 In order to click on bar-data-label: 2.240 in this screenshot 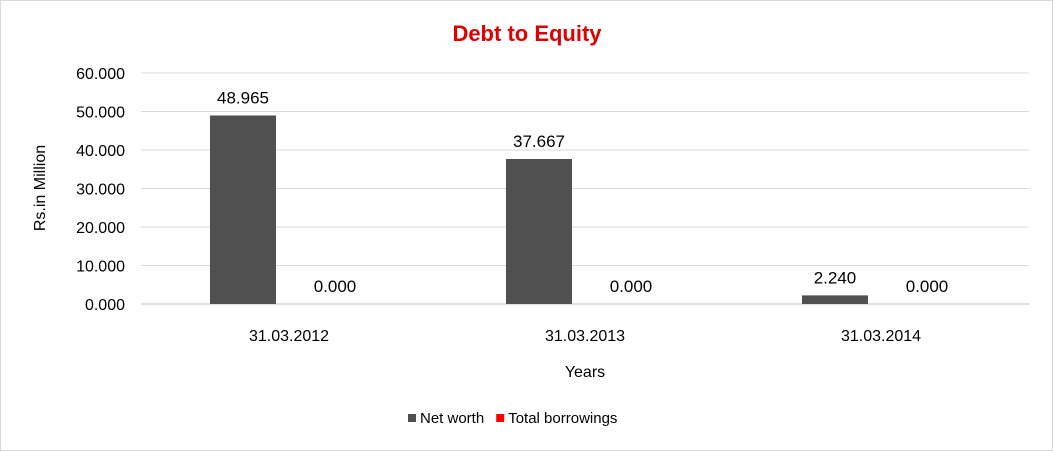, I will do `click(835, 277)`.